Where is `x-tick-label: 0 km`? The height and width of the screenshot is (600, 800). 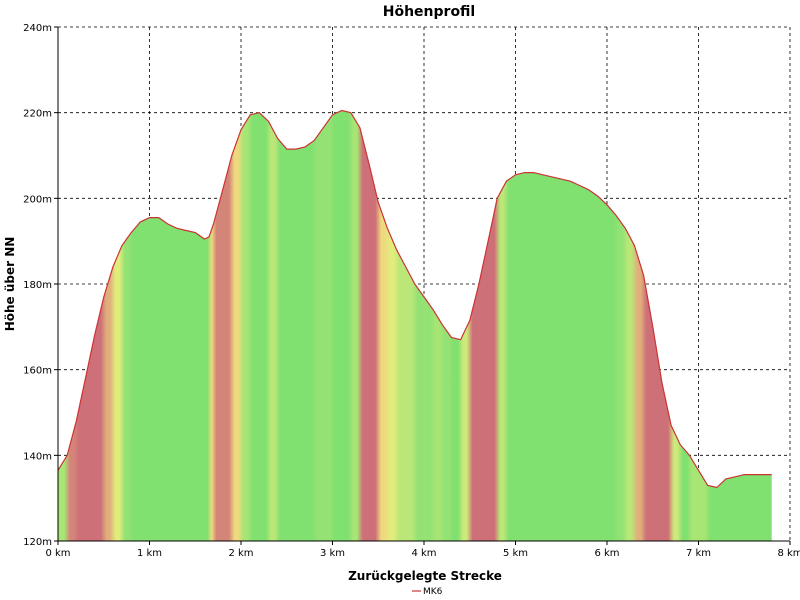
x-tick-label: 0 km is located at coordinates (57, 553).